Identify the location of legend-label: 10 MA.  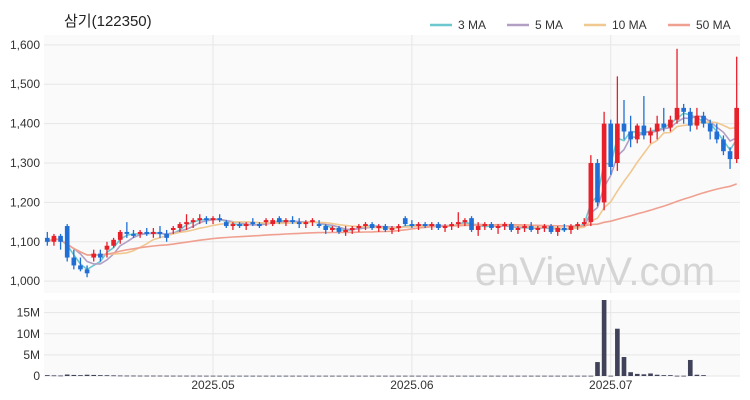
(629, 25).